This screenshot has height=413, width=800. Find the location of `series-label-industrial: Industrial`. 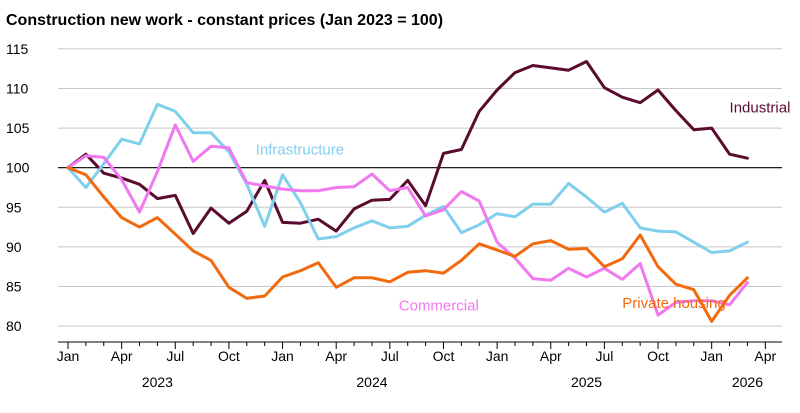

series-label-industrial: Industrial is located at coordinates (760, 107).